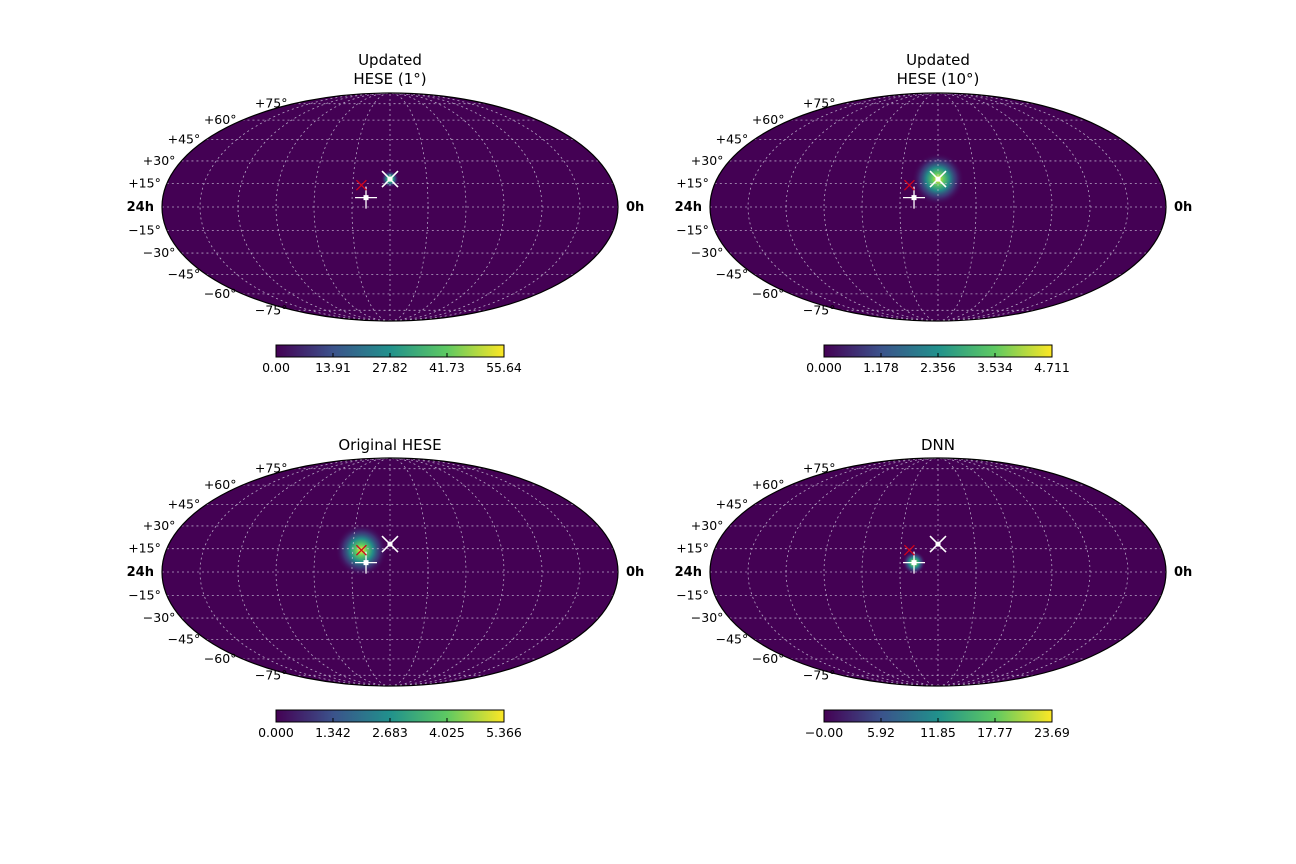  Describe the element at coordinates (504, 732) in the screenshot. I see `colorbar-tick-label: 5.366` at that location.